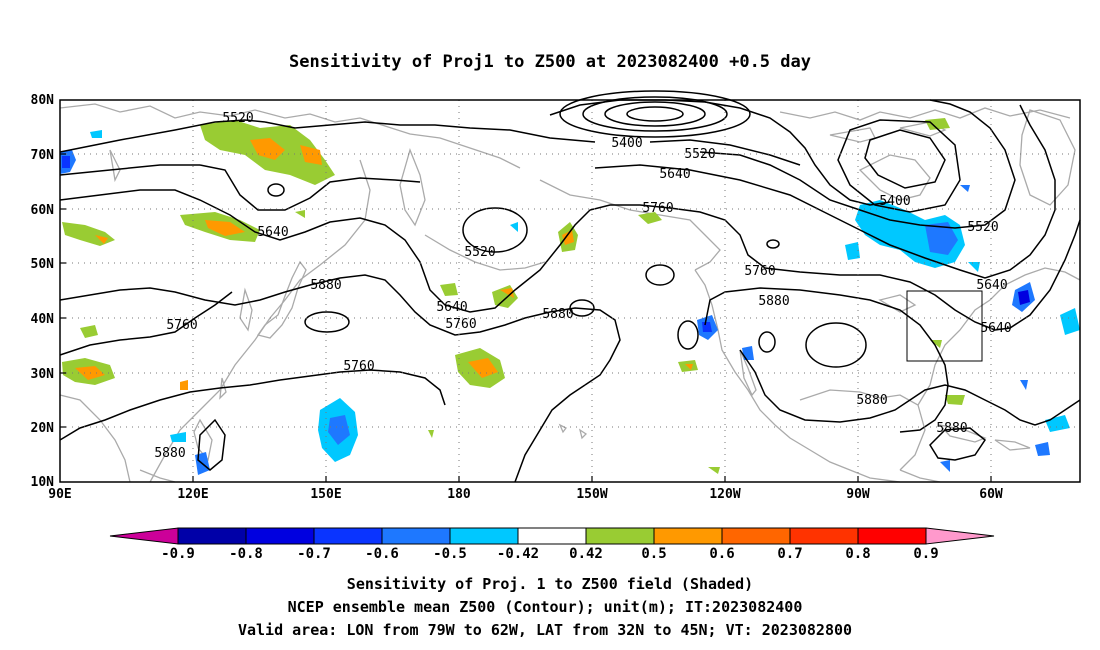 This screenshot has height=650, width=1100. What do you see at coordinates (59, 494) in the screenshot?
I see `lon-tick-label: 90E` at bounding box center [59, 494].